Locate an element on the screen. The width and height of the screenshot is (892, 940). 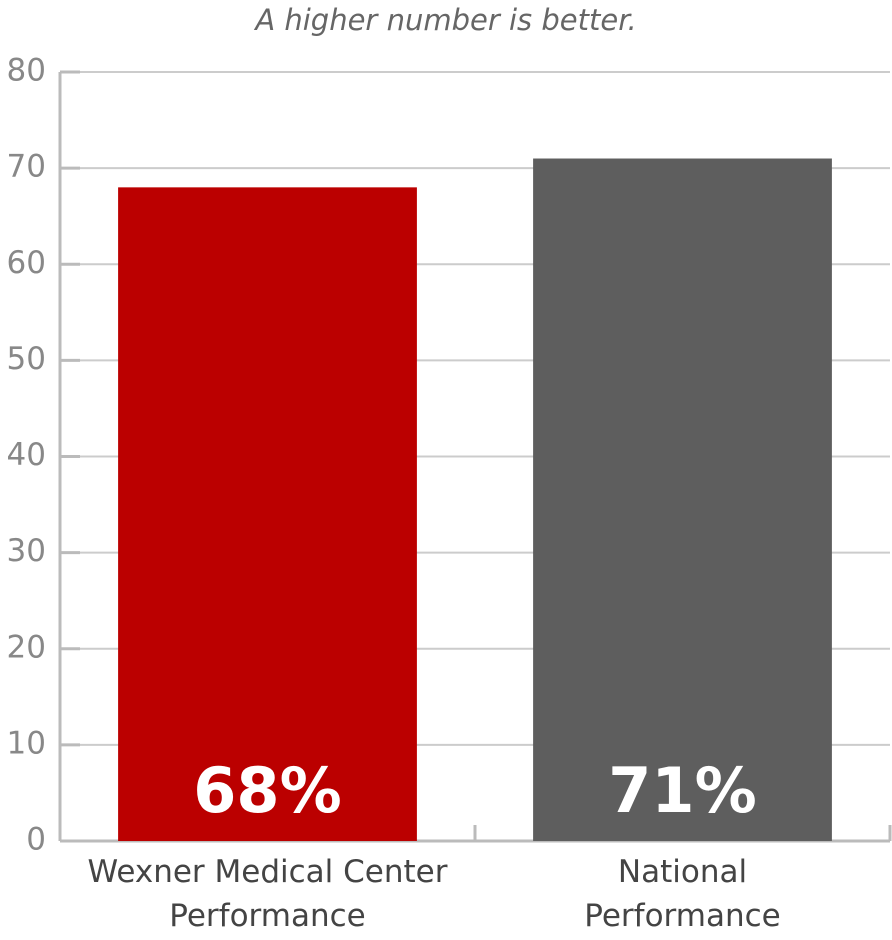
value-label: 68% is located at coordinates (267, 790).